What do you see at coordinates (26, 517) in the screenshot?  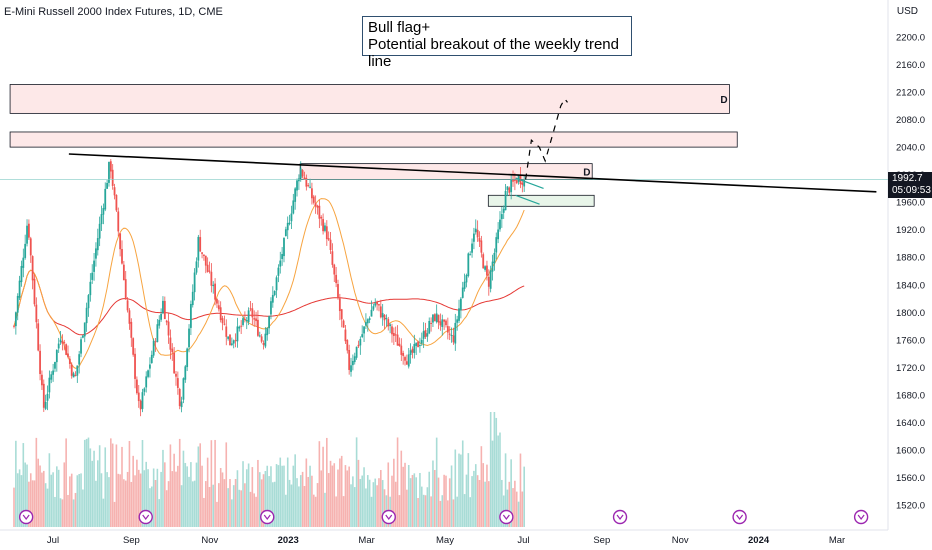 I see `event-marker-glyph` at bounding box center [26, 517].